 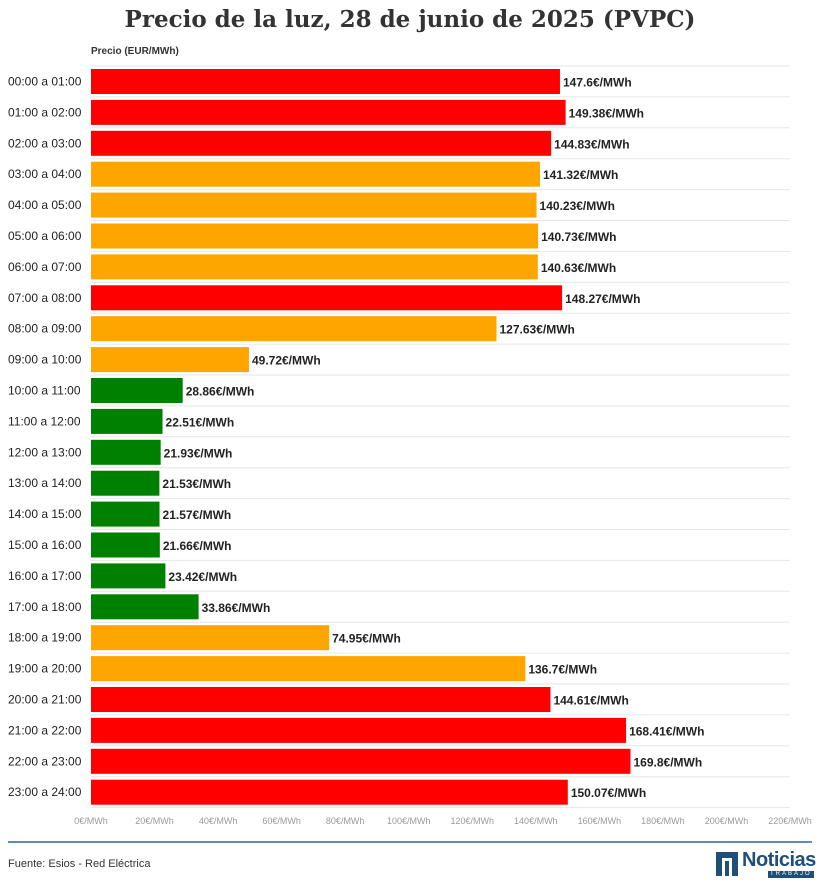 I want to click on hour-label: 22:00 a 23:00, so click(x=45, y=761).